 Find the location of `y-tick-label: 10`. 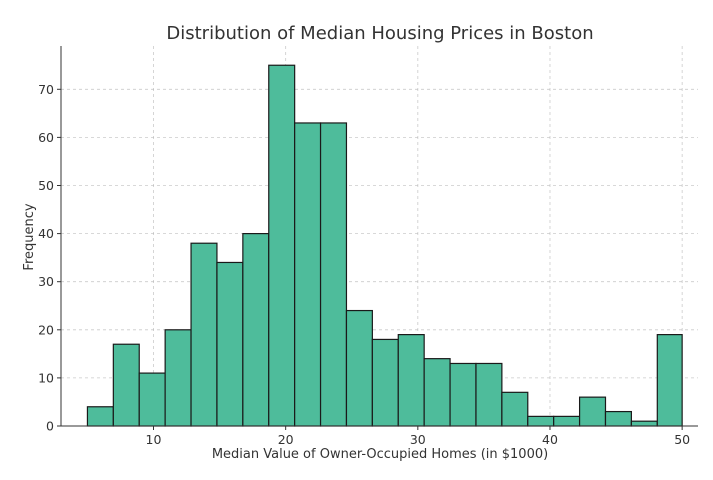

y-tick-label: 10 is located at coordinates (46, 377).